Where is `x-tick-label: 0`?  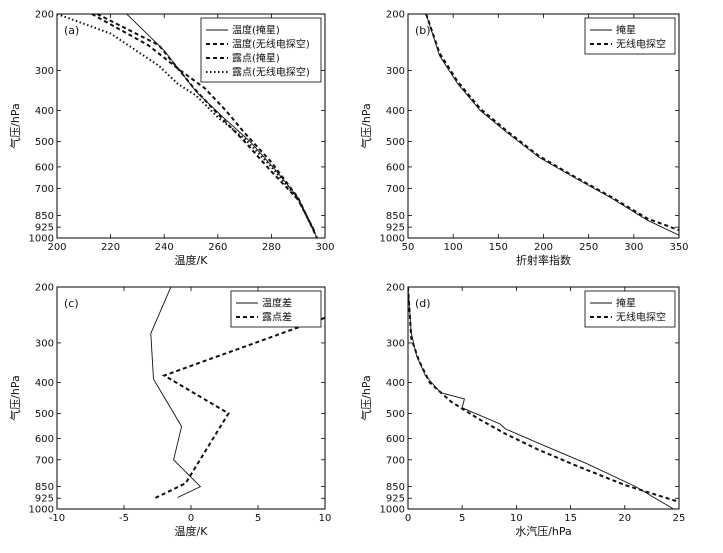 x-tick-label: 0 is located at coordinates (191, 518).